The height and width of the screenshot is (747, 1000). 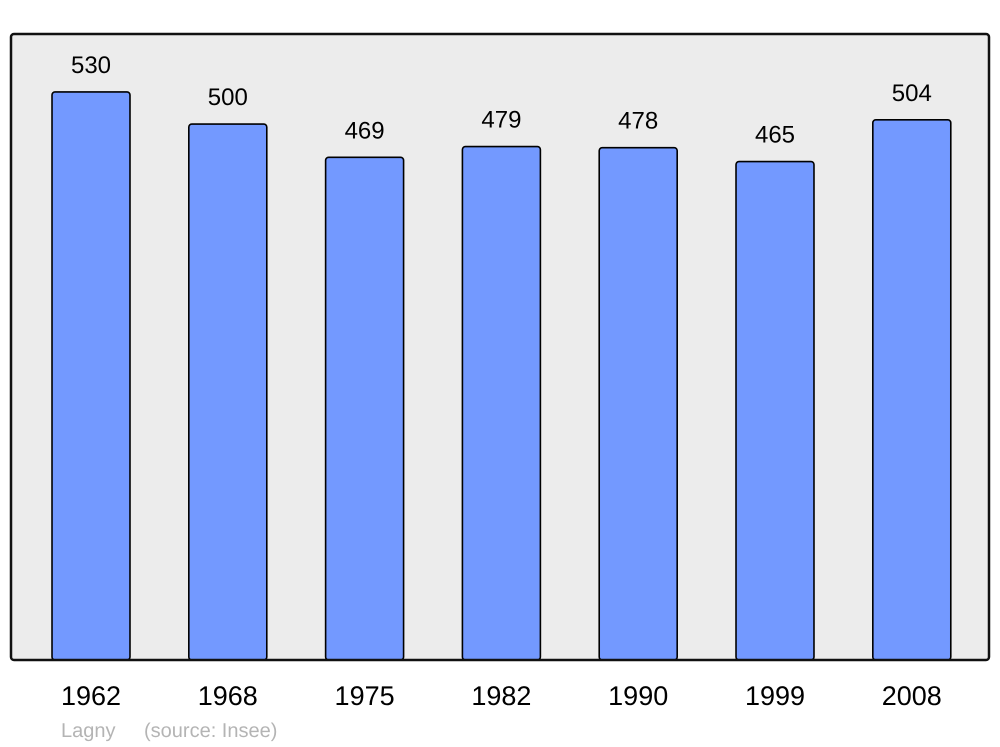 I want to click on x-tick-label: 2008, so click(x=912, y=696).